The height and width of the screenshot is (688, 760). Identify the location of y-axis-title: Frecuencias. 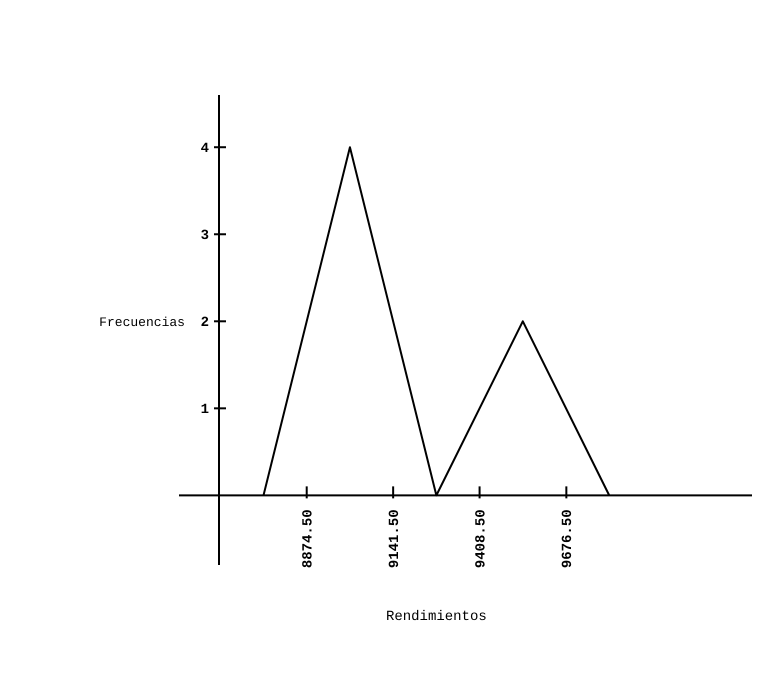
(142, 322).